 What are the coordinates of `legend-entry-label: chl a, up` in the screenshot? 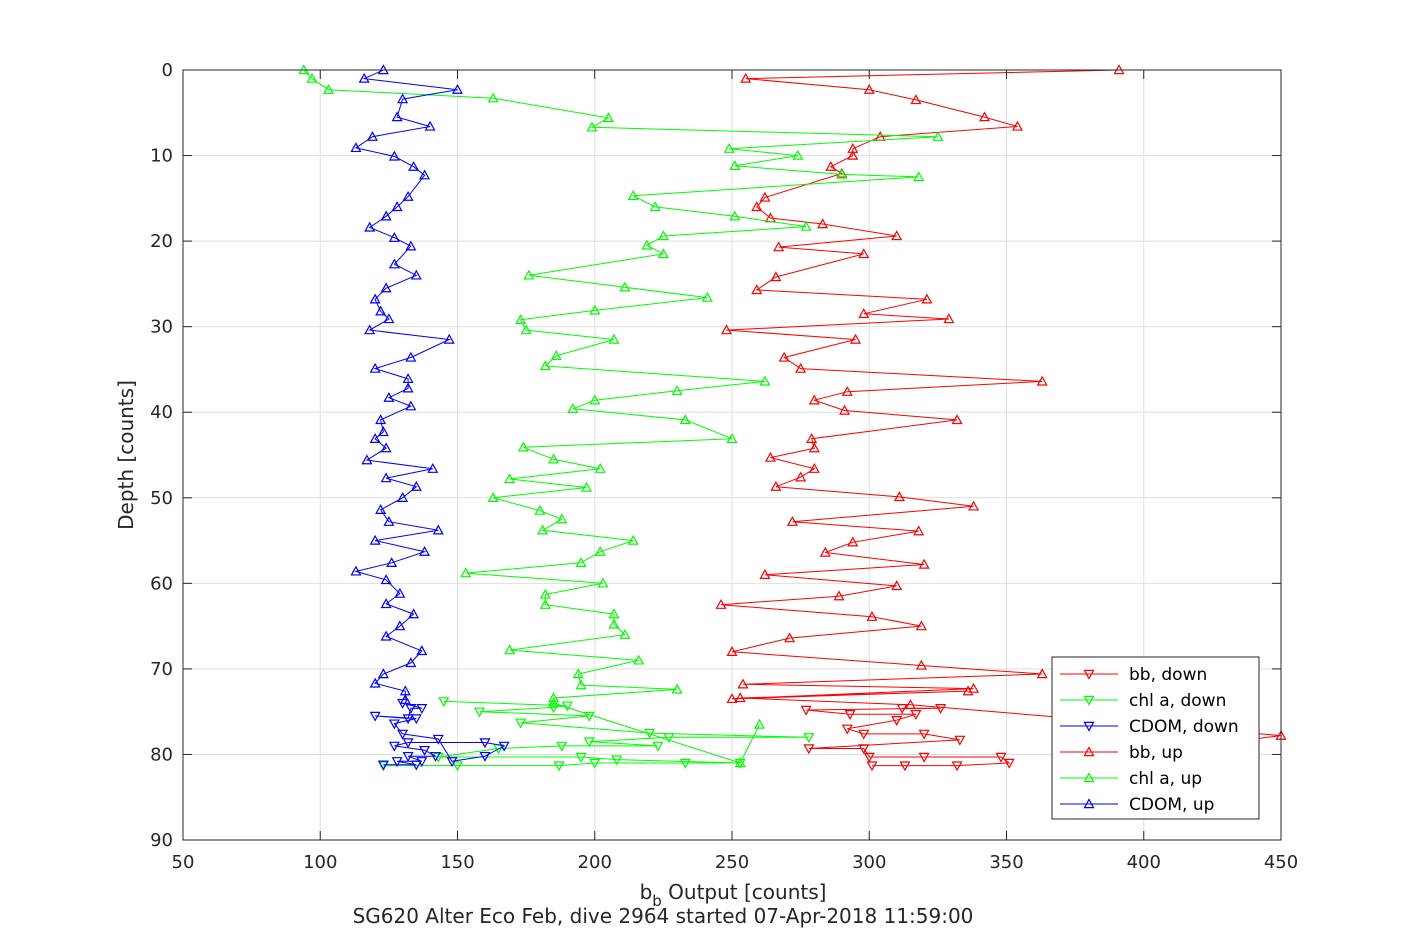 It's located at (1165, 779).